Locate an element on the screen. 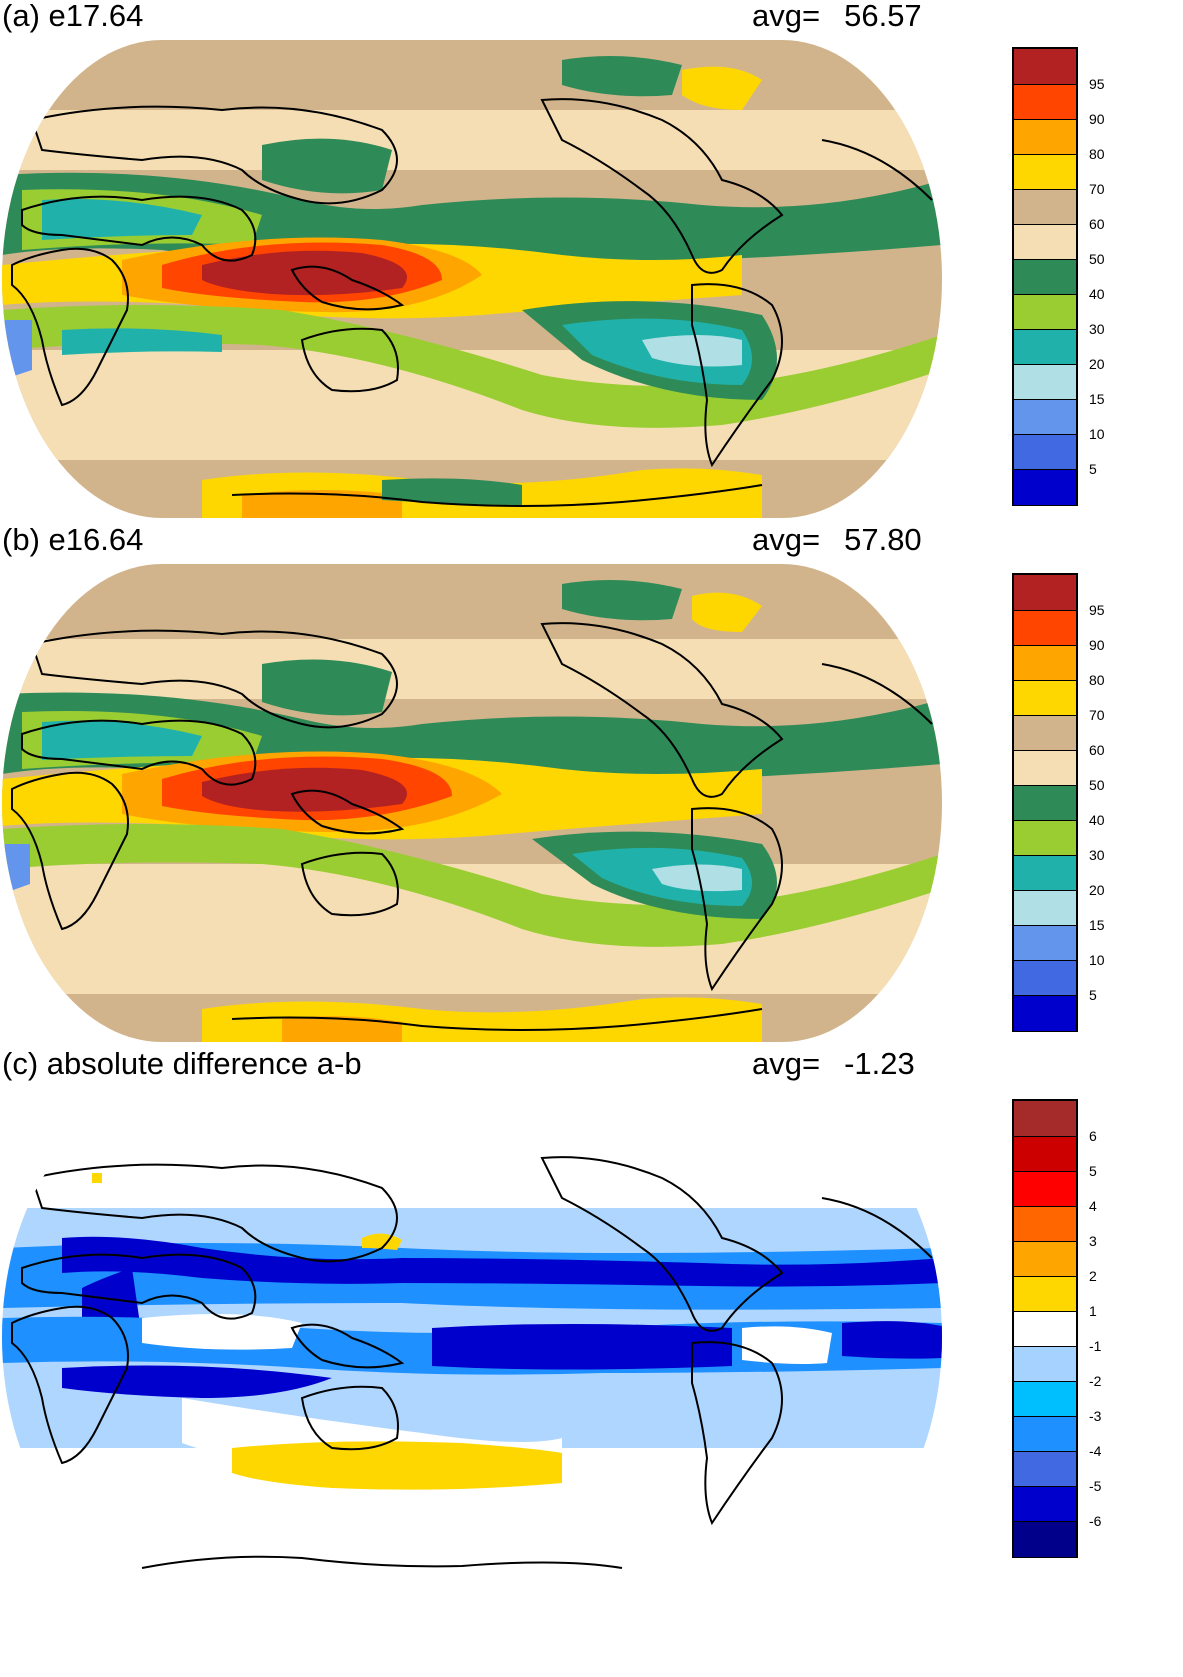 The image size is (1183, 1677). colorbar-label: -6 is located at coordinates (1095, 1521).